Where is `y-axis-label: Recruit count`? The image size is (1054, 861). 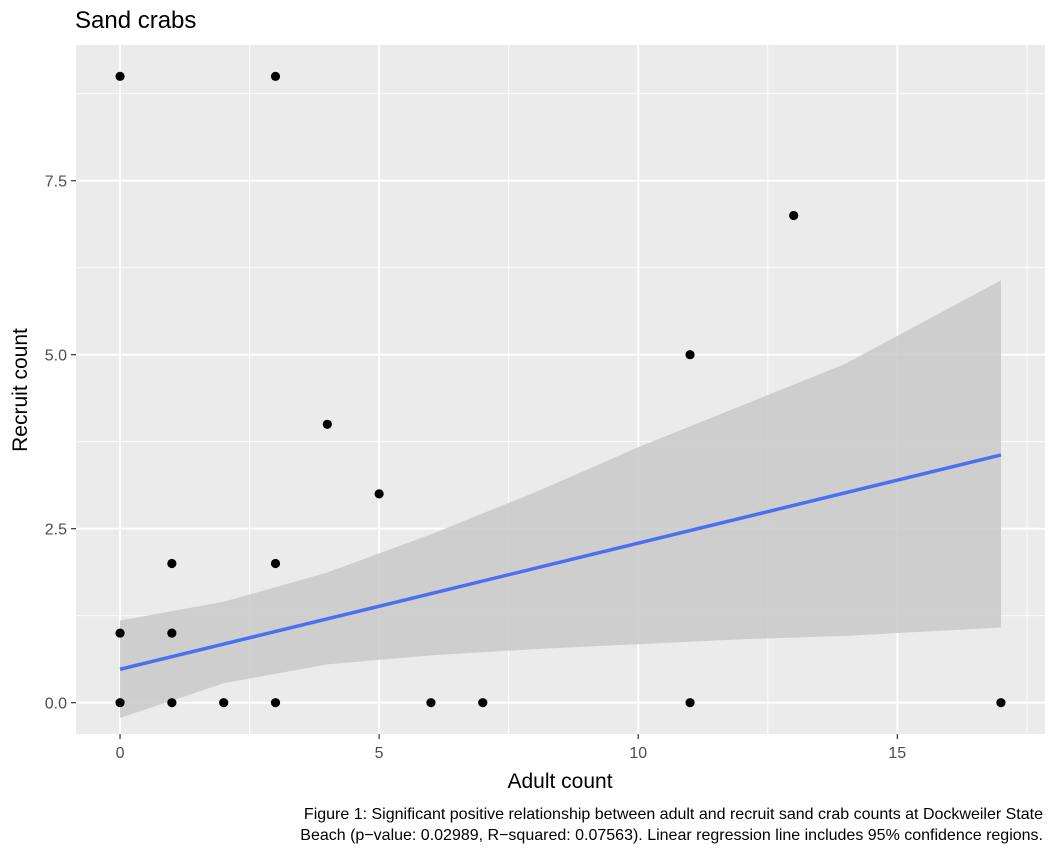 y-axis-label: Recruit count is located at coordinates (20, 390).